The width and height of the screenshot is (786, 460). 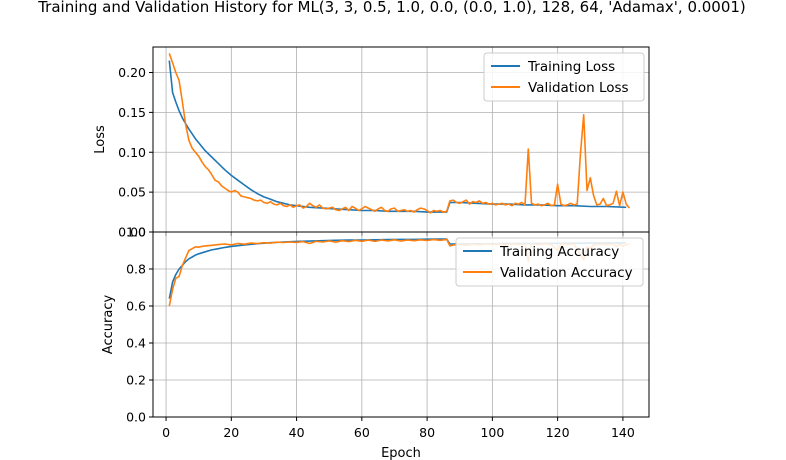 What do you see at coordinates (136, 417) in the screenshot?
I see `y-tick-label: 0.0` at bounding box center [136, 417].